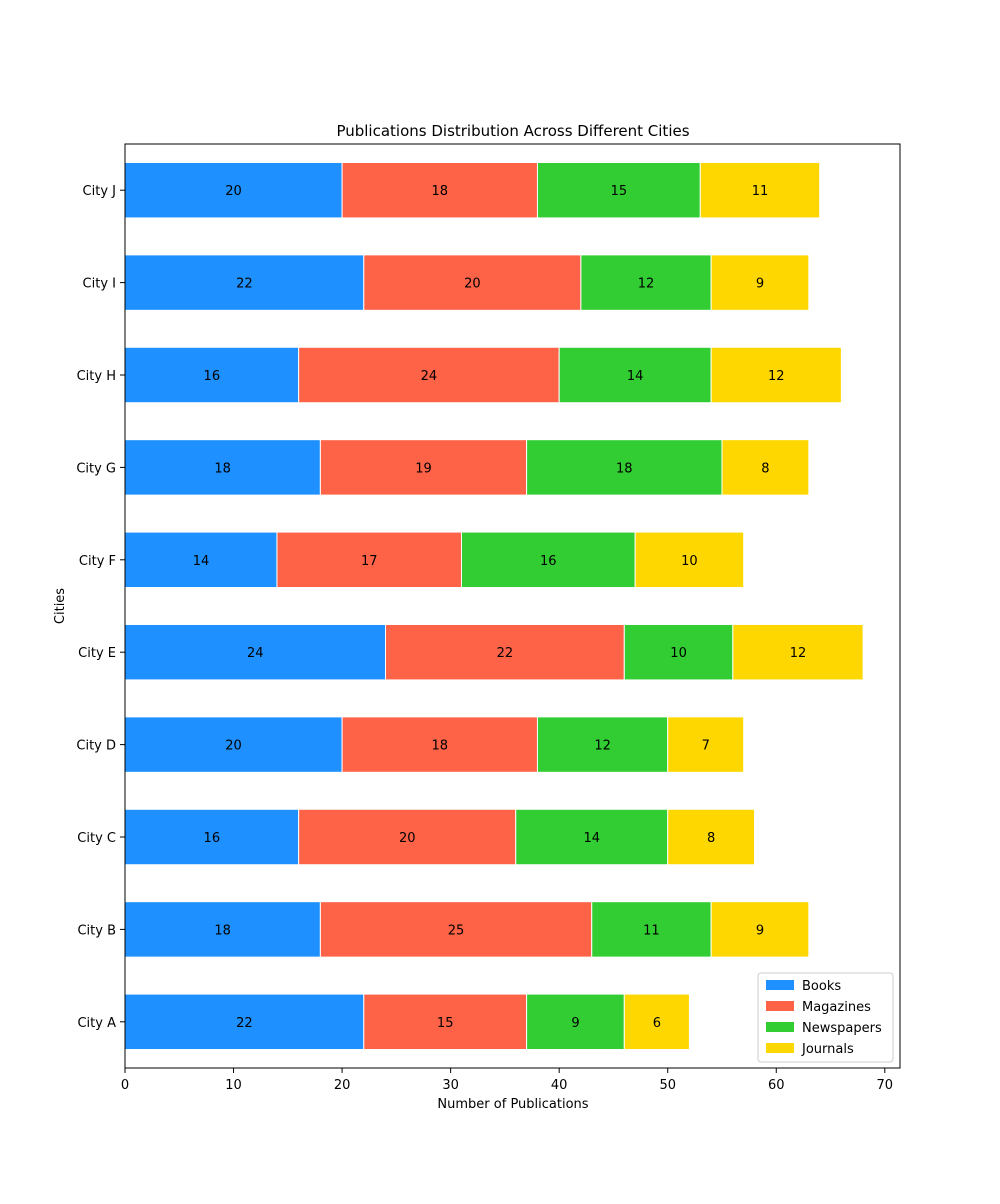 The width and height of the screenshot is (1000, 1204). What do you see at coordinates (96, 838) in the screenshot?
I see `y-tick-label: City C` at bounding box center [96, 838].